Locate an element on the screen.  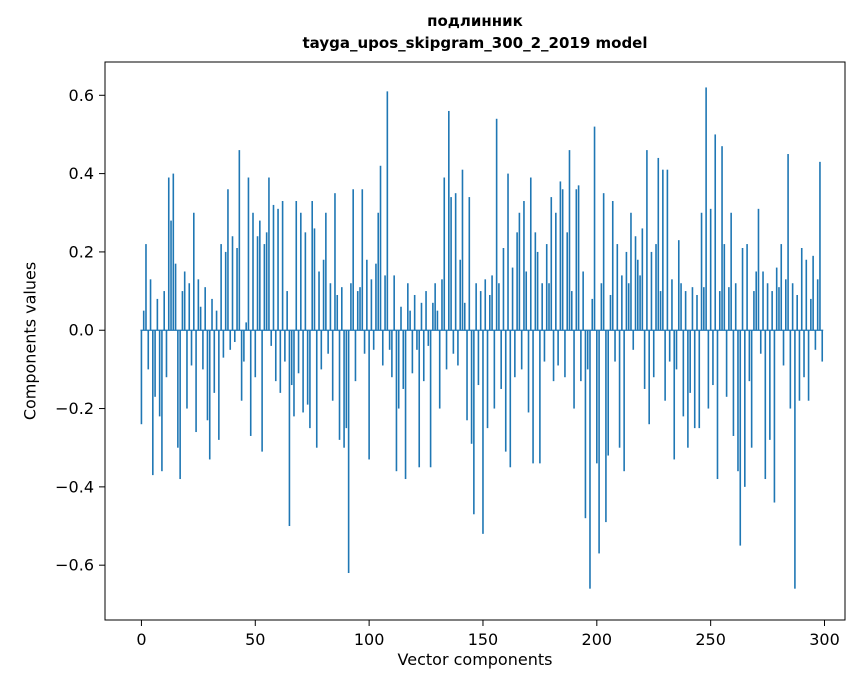
x-axis-label: Vector components is located at coordinates (475, 659).